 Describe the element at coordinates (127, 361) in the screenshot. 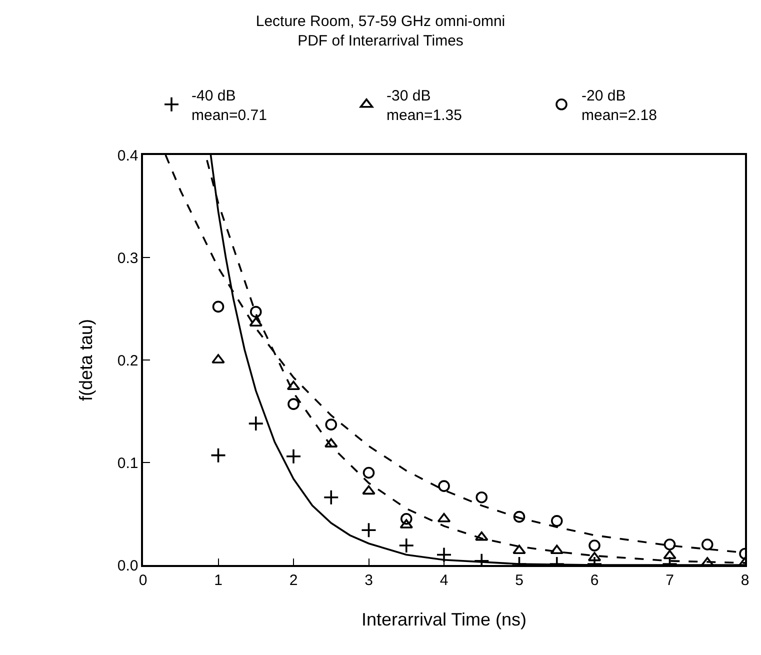

I see `y-tick-label: 0.2` at that location.